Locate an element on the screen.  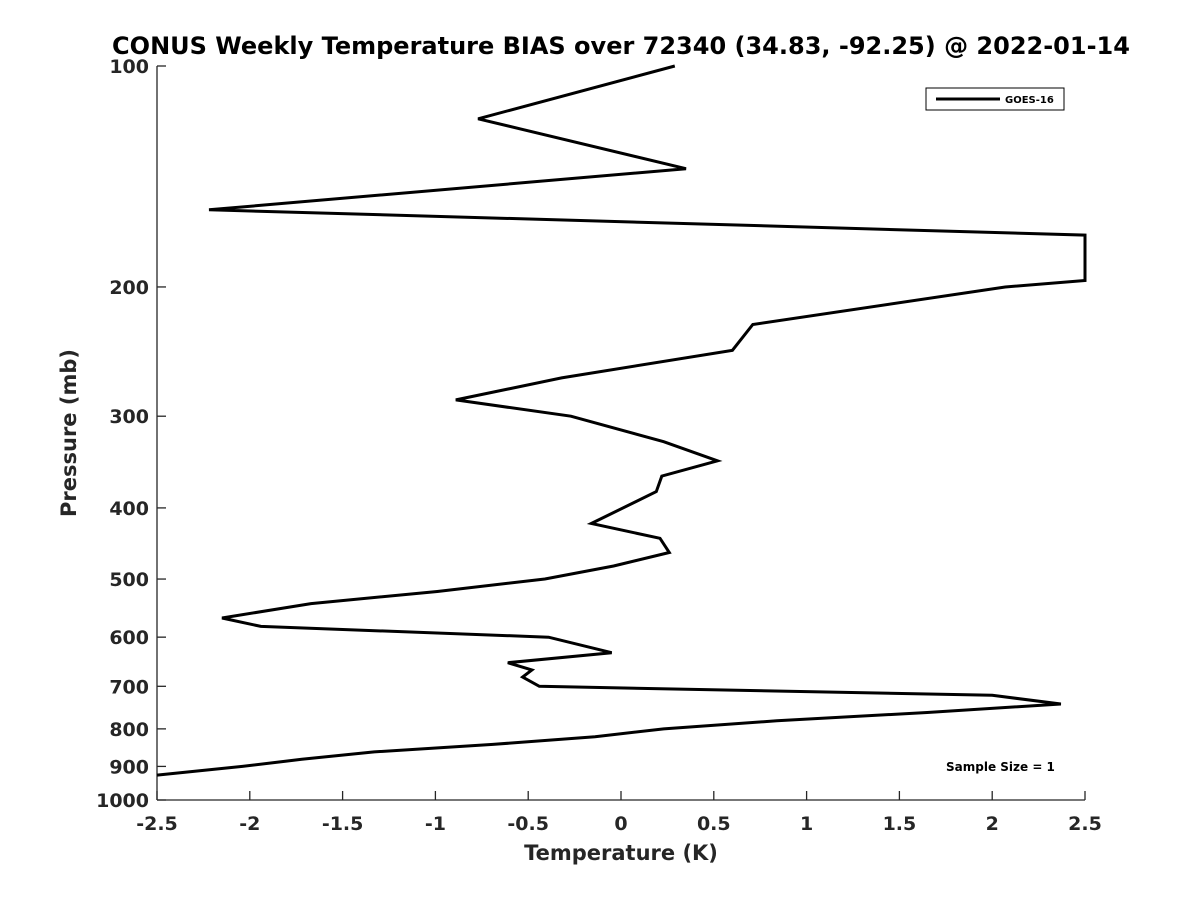
x-tick-label: -2.5 is located at coordinates (157, 824).